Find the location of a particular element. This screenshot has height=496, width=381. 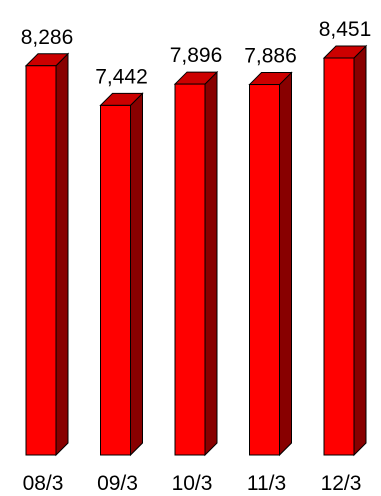

x-tick-label: 11/3 is located at coordinates (266, 483).